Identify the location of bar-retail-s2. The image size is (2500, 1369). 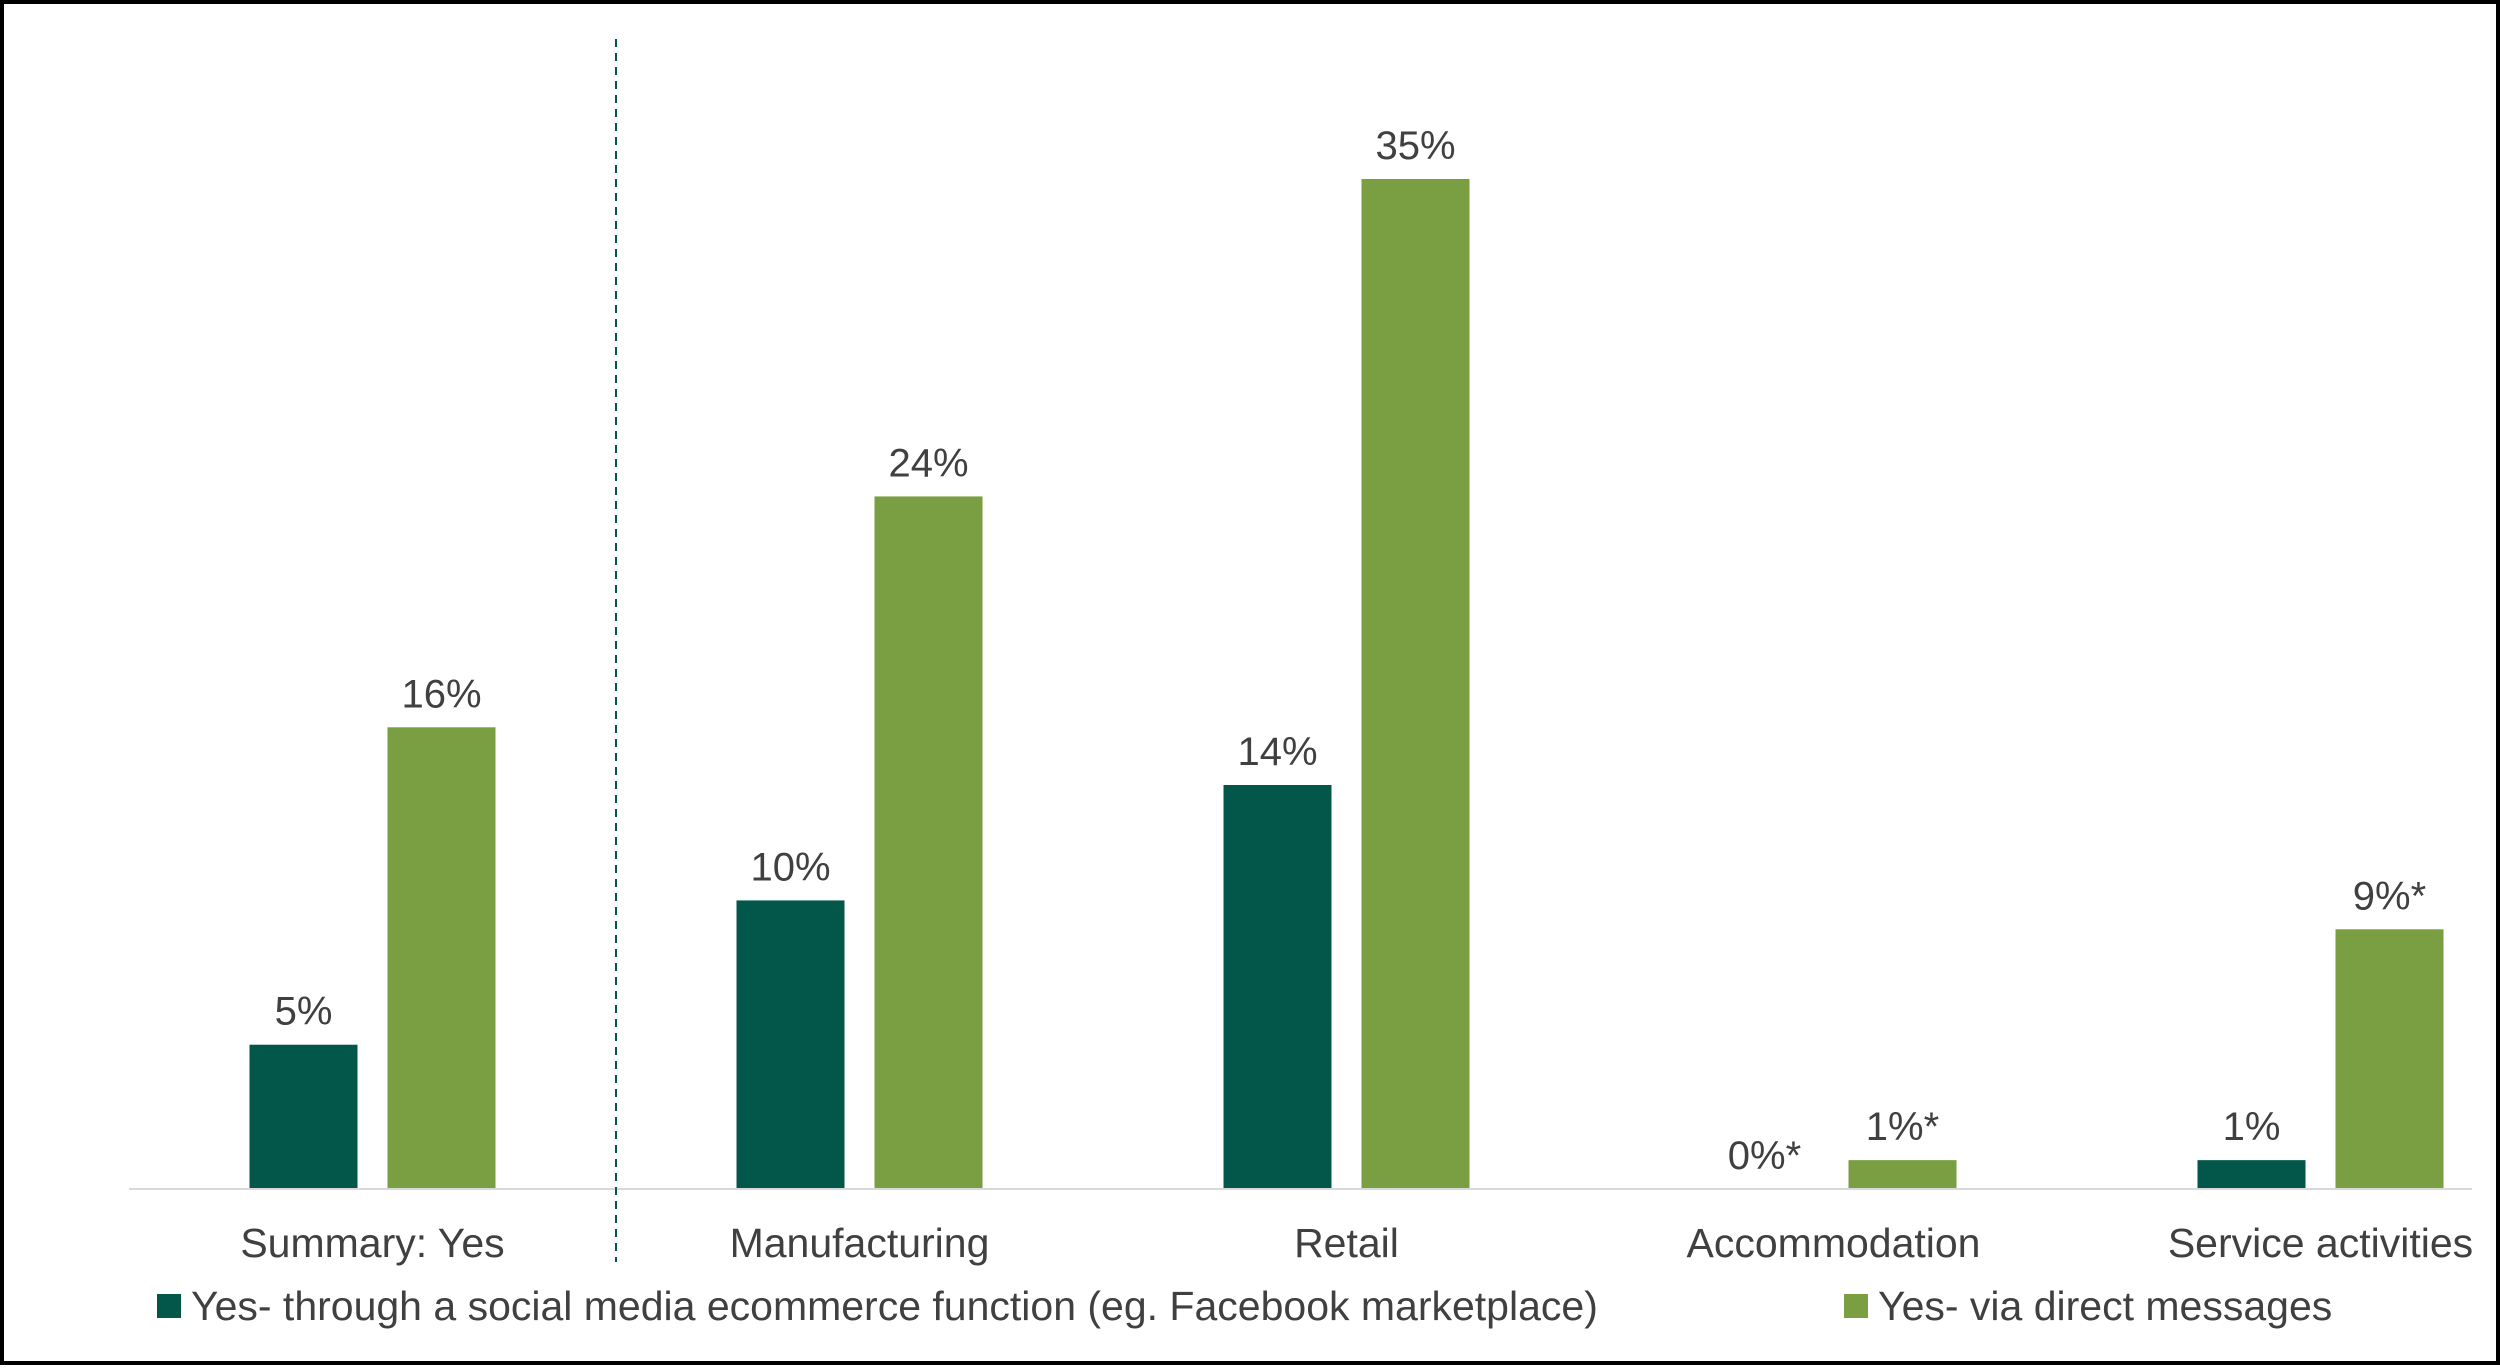
(1415, 684).